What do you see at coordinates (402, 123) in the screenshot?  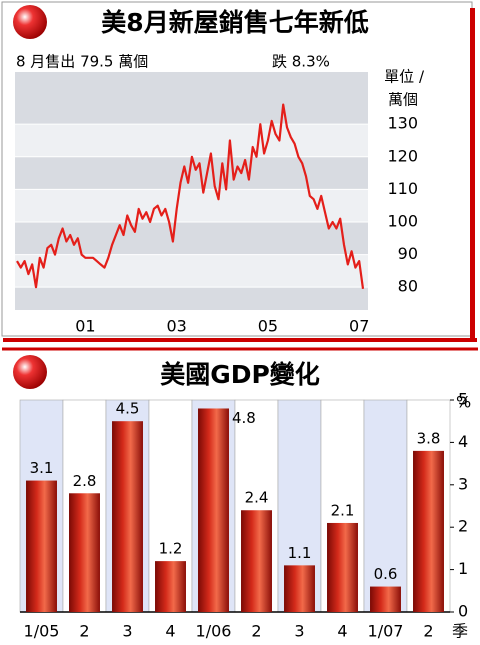 I see `y-tick-label: 130` at bounding box center [402, 123].